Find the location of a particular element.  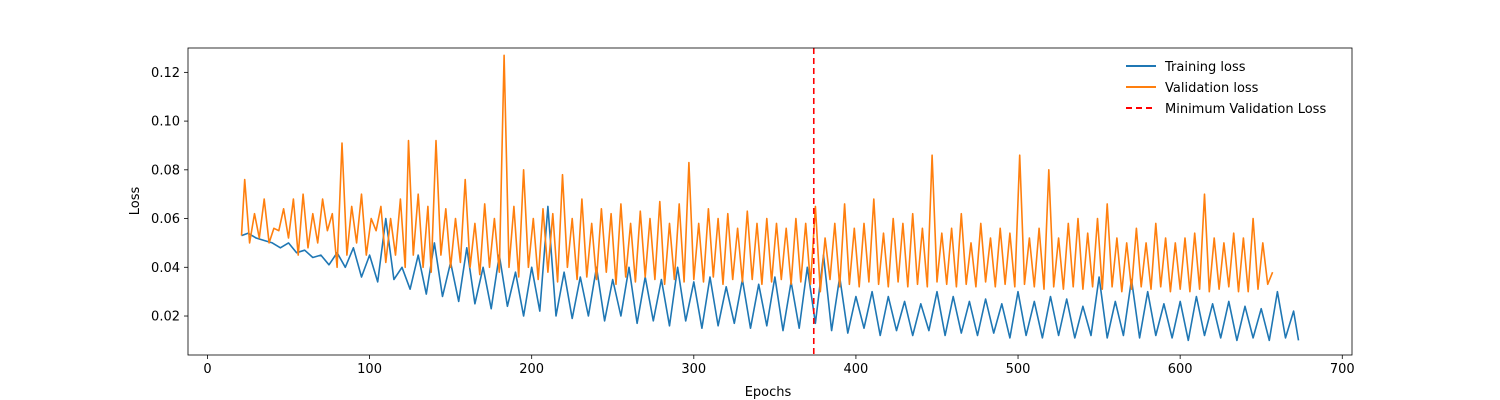

x-tick-label: 300 is located at coordinates (693, 369).